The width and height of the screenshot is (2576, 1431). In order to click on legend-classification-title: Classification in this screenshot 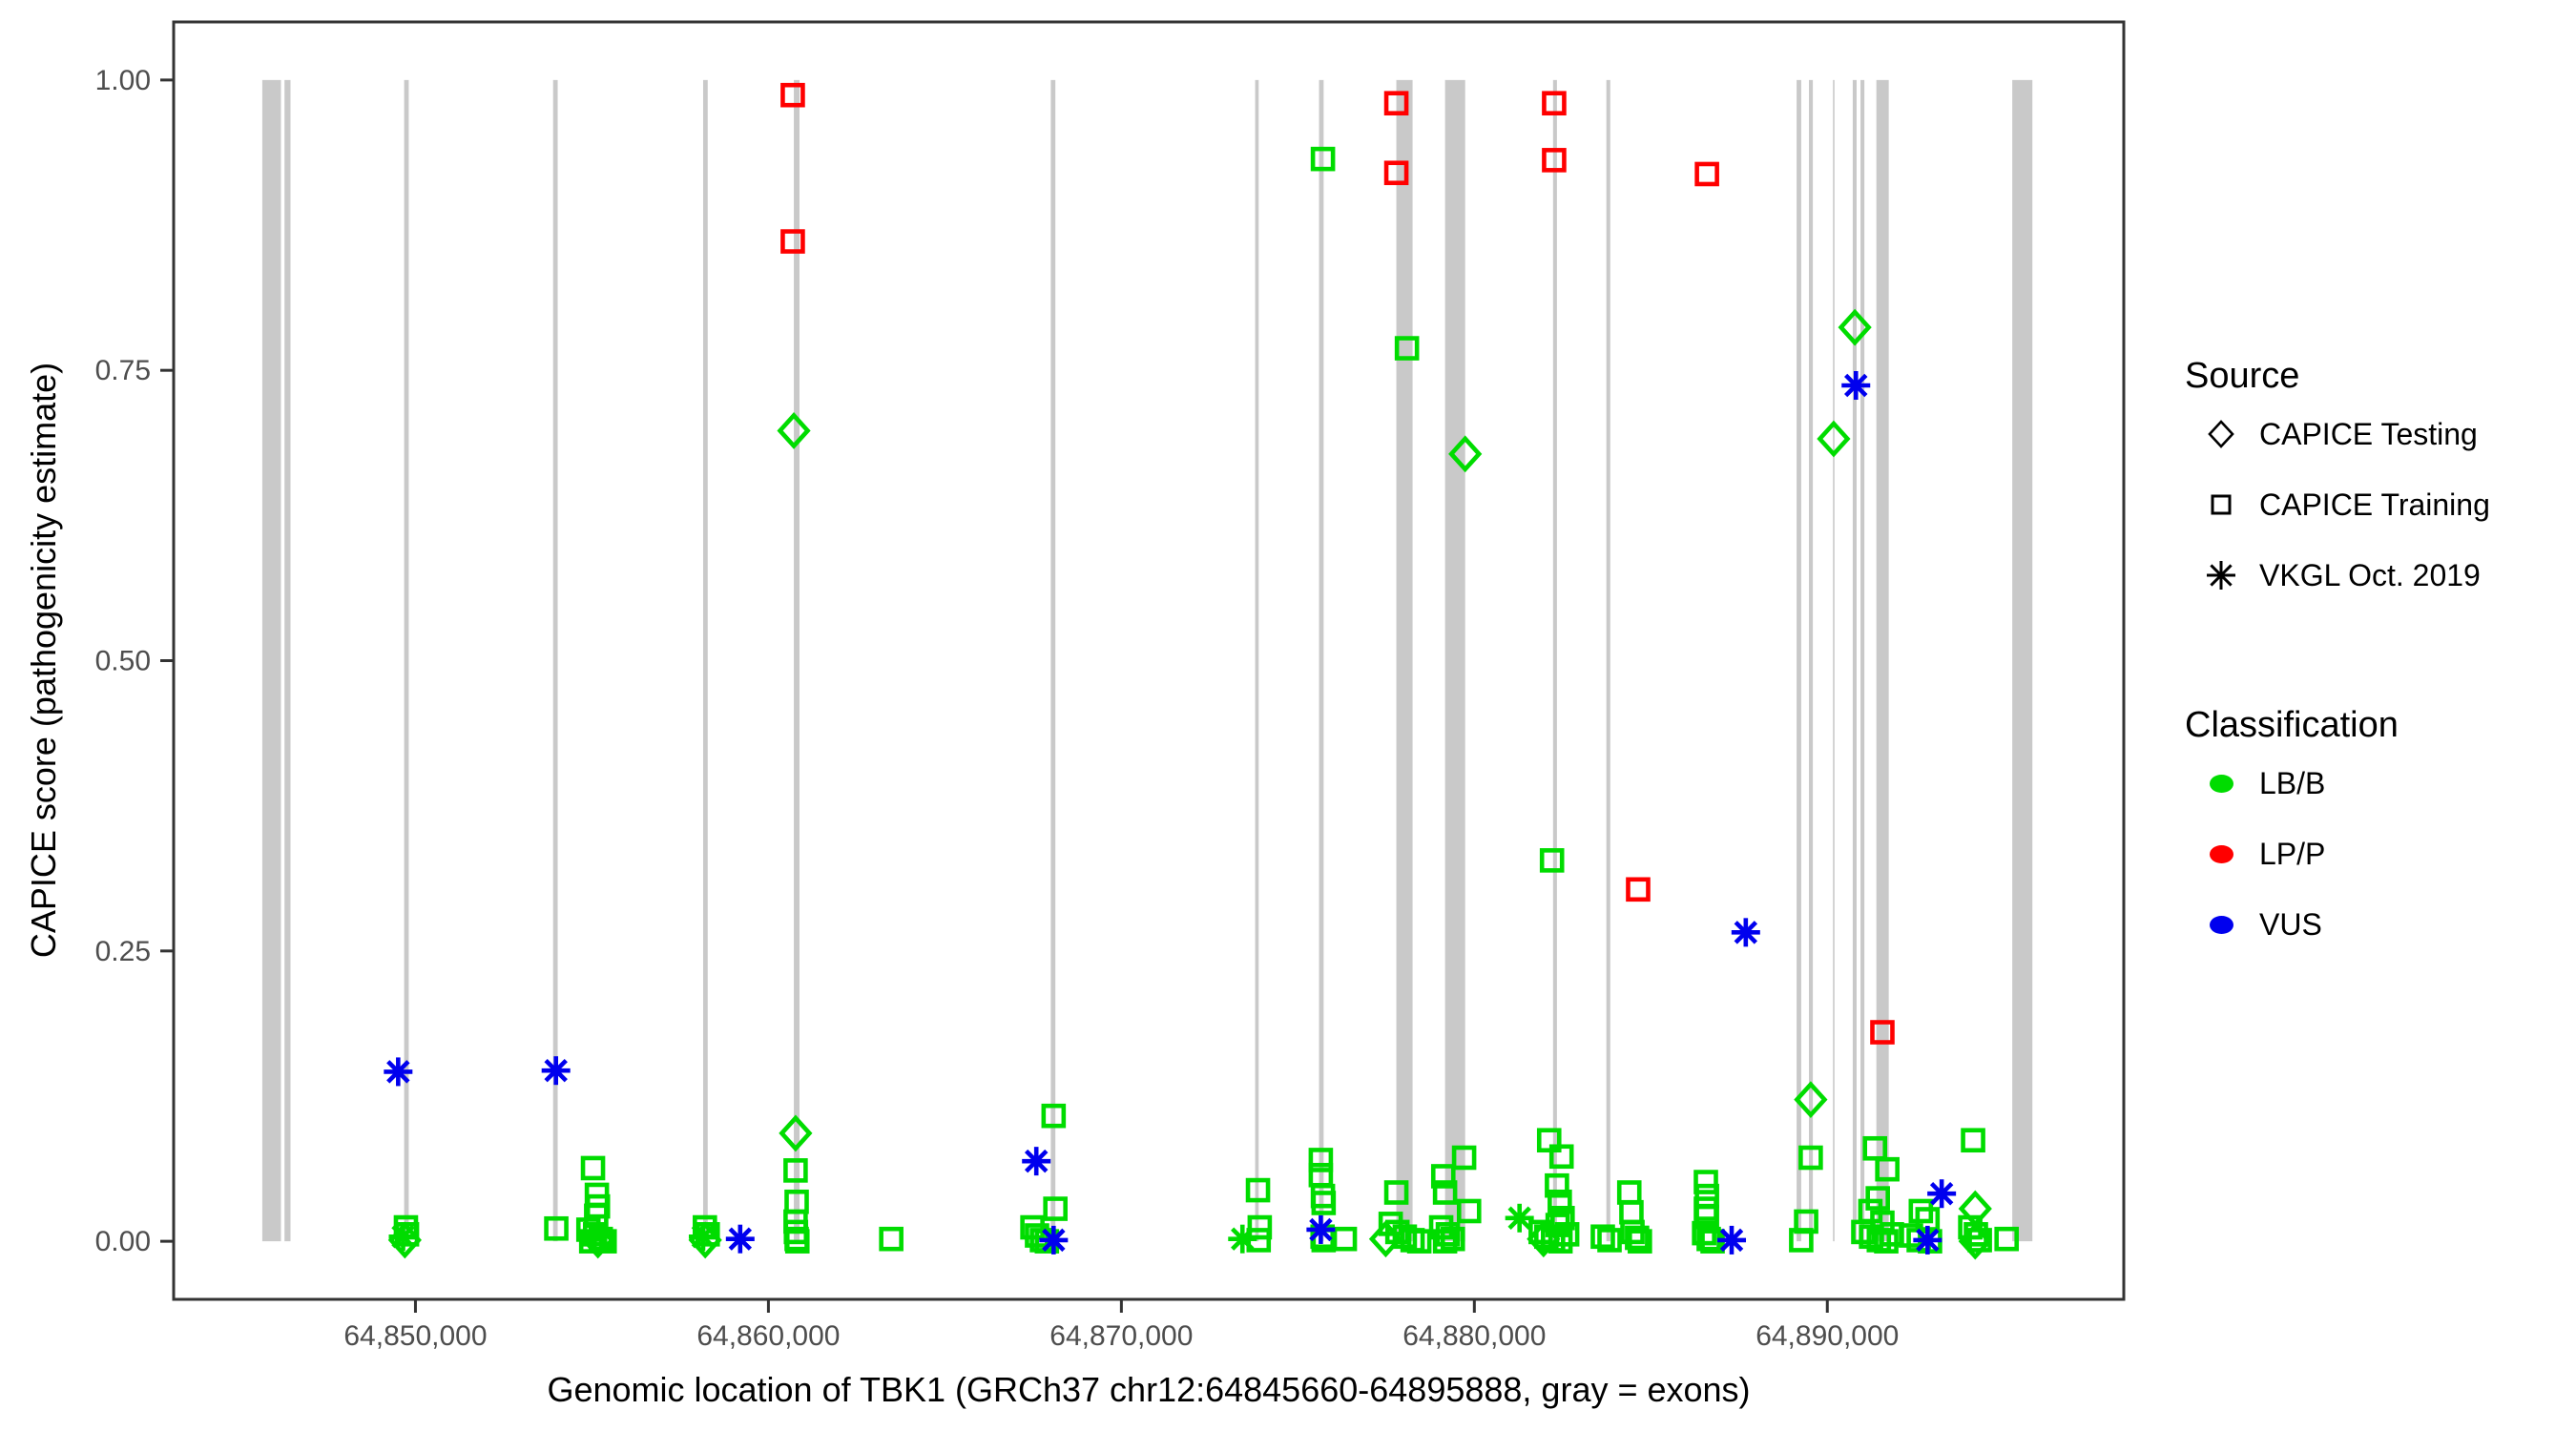, I will do `click(2292, 725)`.